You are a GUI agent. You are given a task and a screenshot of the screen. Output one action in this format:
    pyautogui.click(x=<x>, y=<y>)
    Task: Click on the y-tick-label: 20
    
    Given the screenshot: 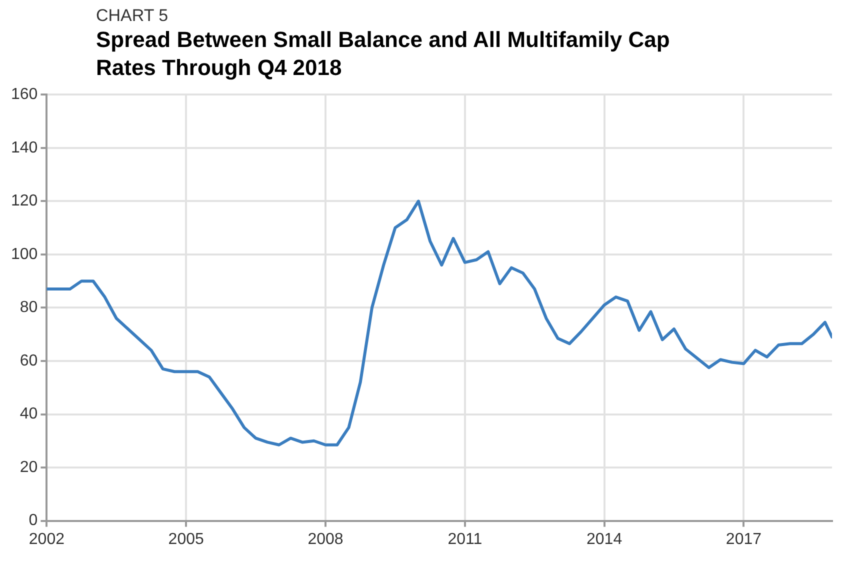 What is the action you would take?
    pyautogui.click(x=29, y=467)
    